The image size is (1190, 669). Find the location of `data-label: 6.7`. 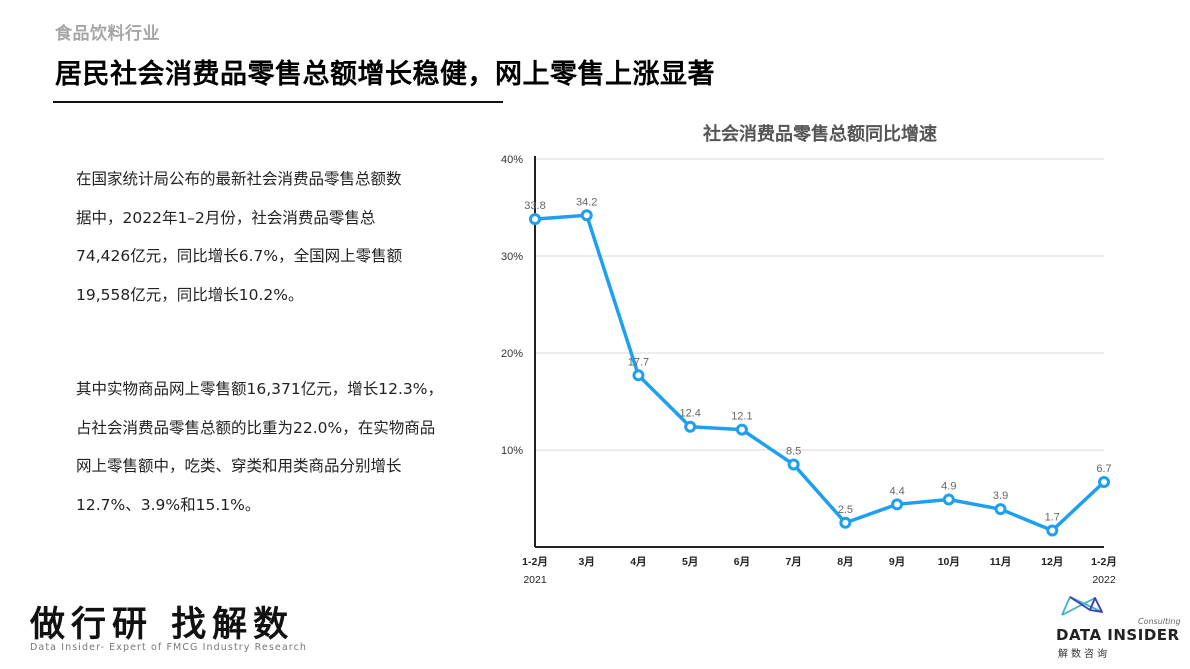

data-label: 6.7 is located at coordinates (1103, 469).